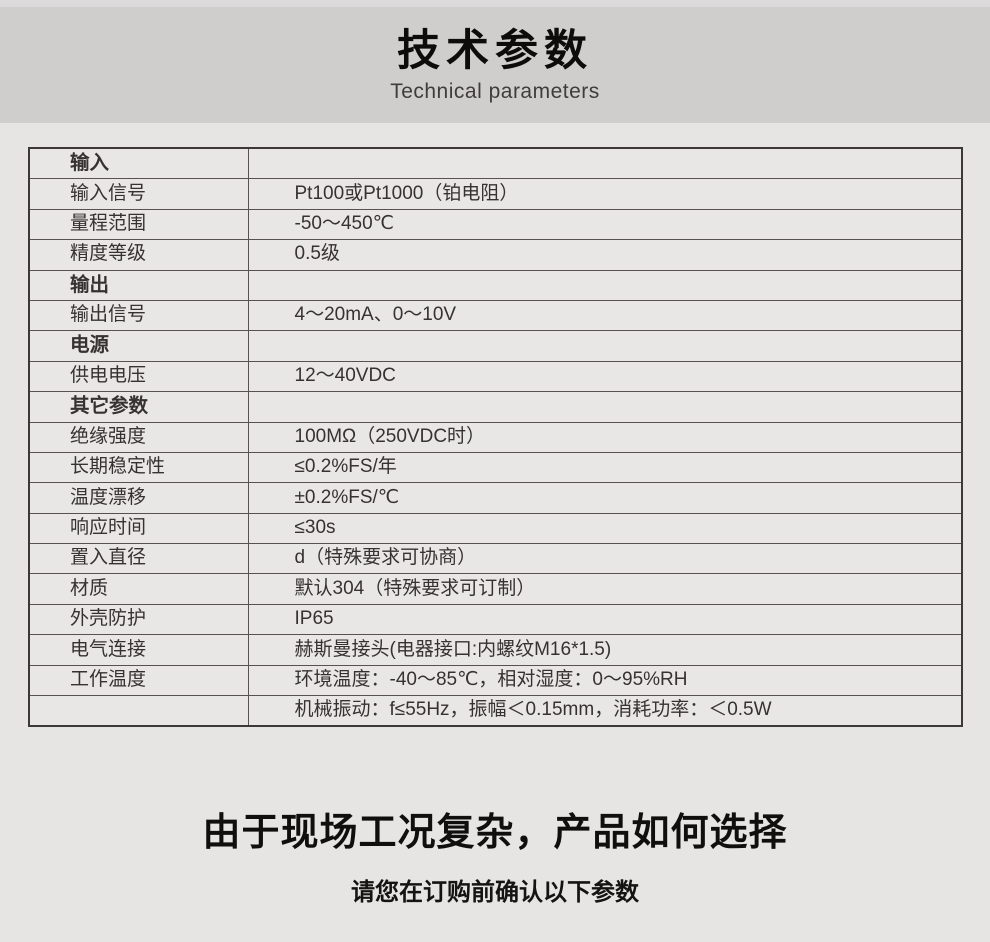  Describe the element at coordinates (605, 437) in the screenshot. I see `row-value: 100MΩ（250VDC时）` at that location.